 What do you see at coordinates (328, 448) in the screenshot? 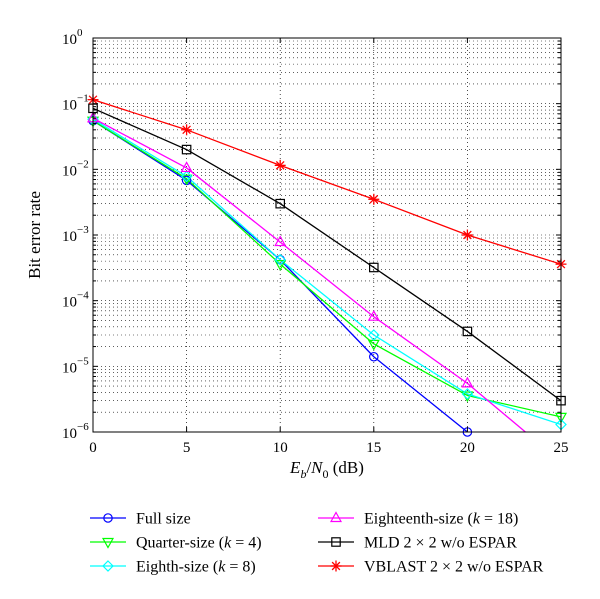
I see `x-tick-labels: 0 5 10 15 20 25` at bounding box center [328, 448].